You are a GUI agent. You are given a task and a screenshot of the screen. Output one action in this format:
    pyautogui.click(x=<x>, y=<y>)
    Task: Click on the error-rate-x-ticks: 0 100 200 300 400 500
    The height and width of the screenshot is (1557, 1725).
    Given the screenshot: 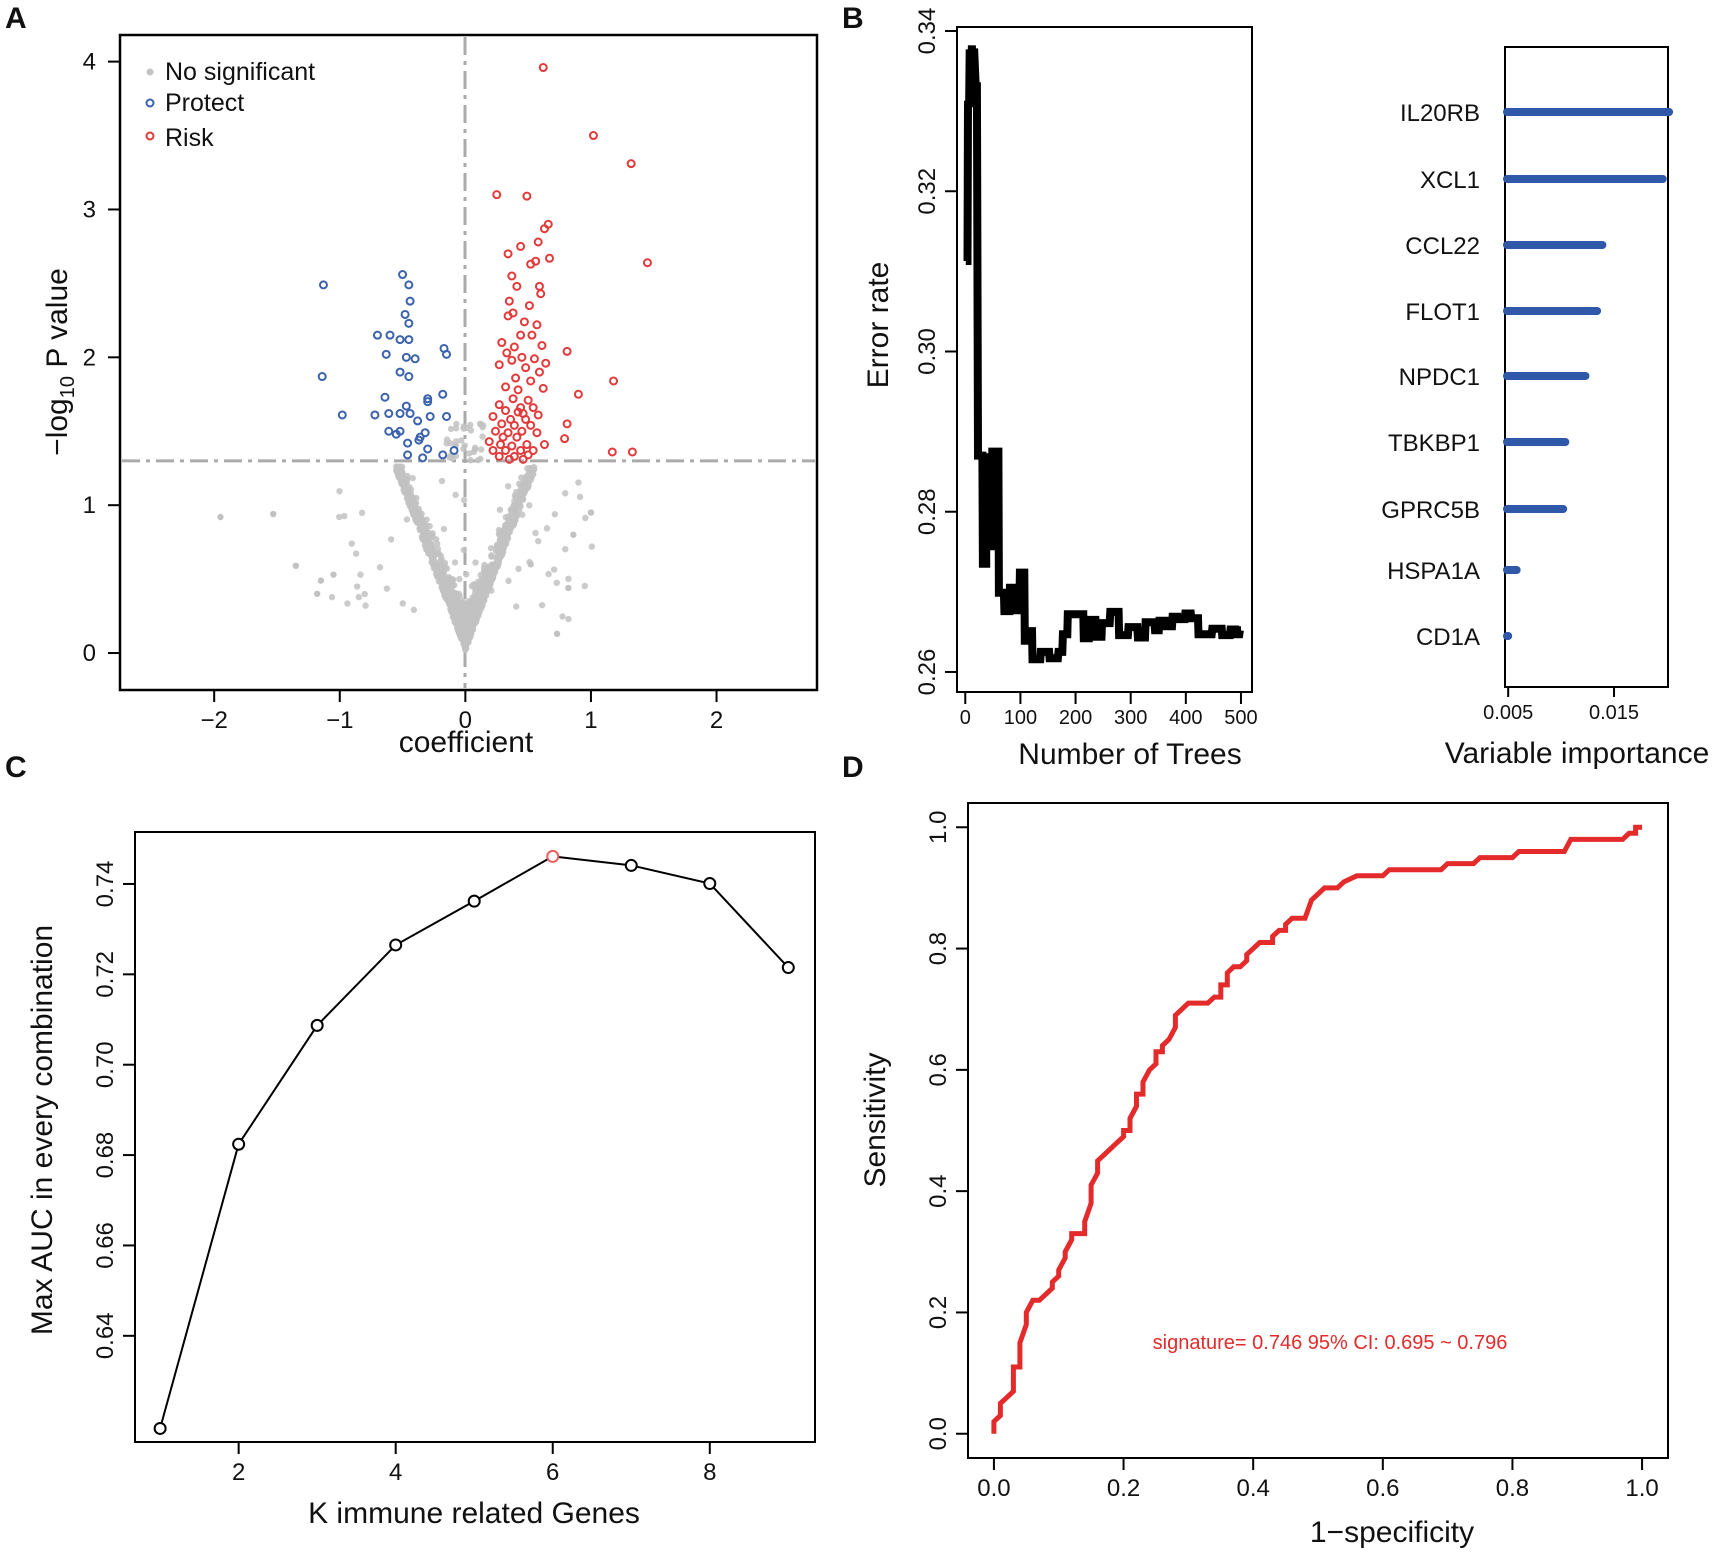 What is the action you would take?
    pyautogui.click(x=1109, y=710)
    